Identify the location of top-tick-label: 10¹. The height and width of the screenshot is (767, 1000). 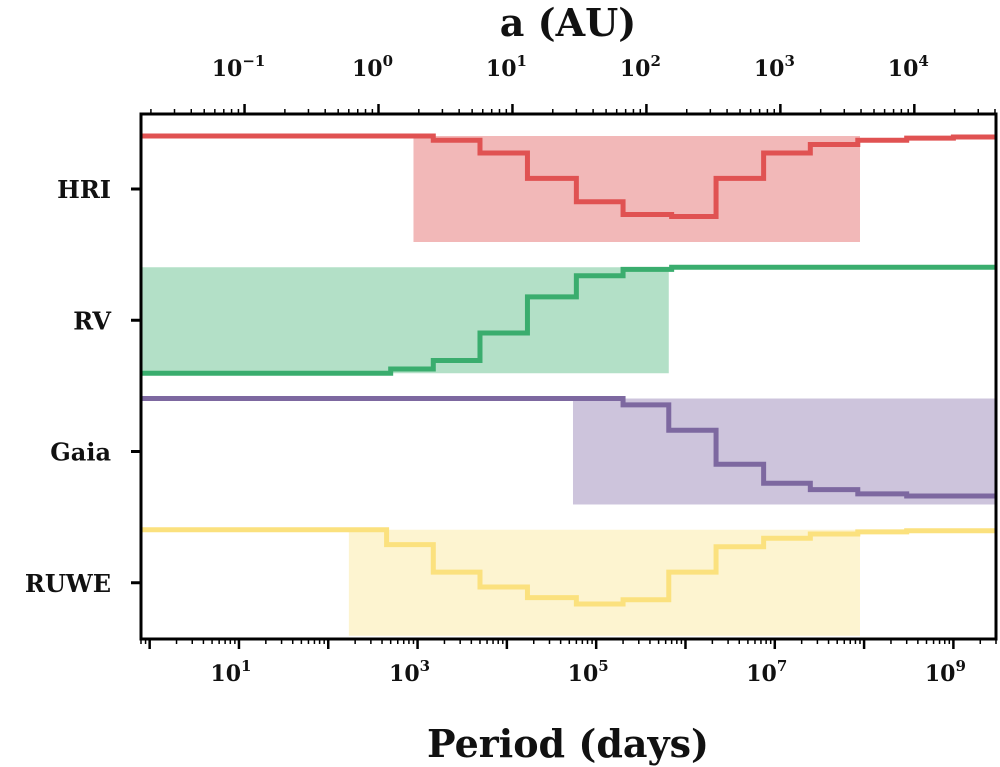
(506, 67).